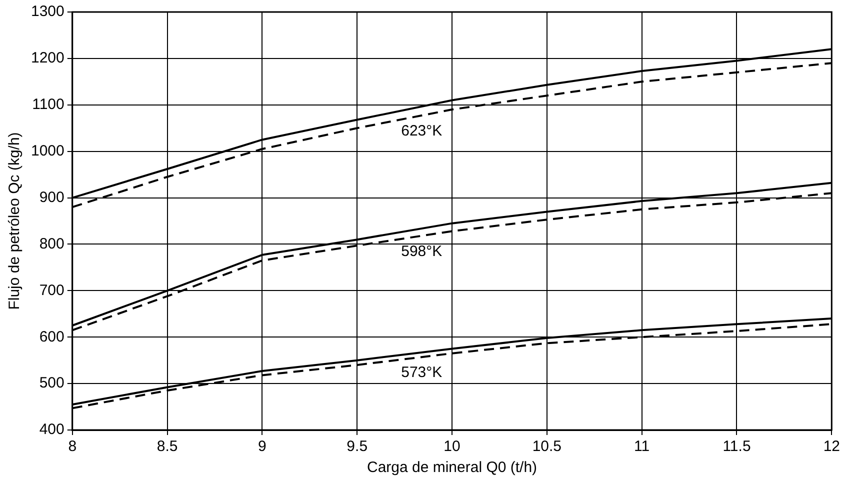 The image size is (843, 477). I want to click on x-axis-title: Carga de mineral Q0 (t/h), so click(452, 467).